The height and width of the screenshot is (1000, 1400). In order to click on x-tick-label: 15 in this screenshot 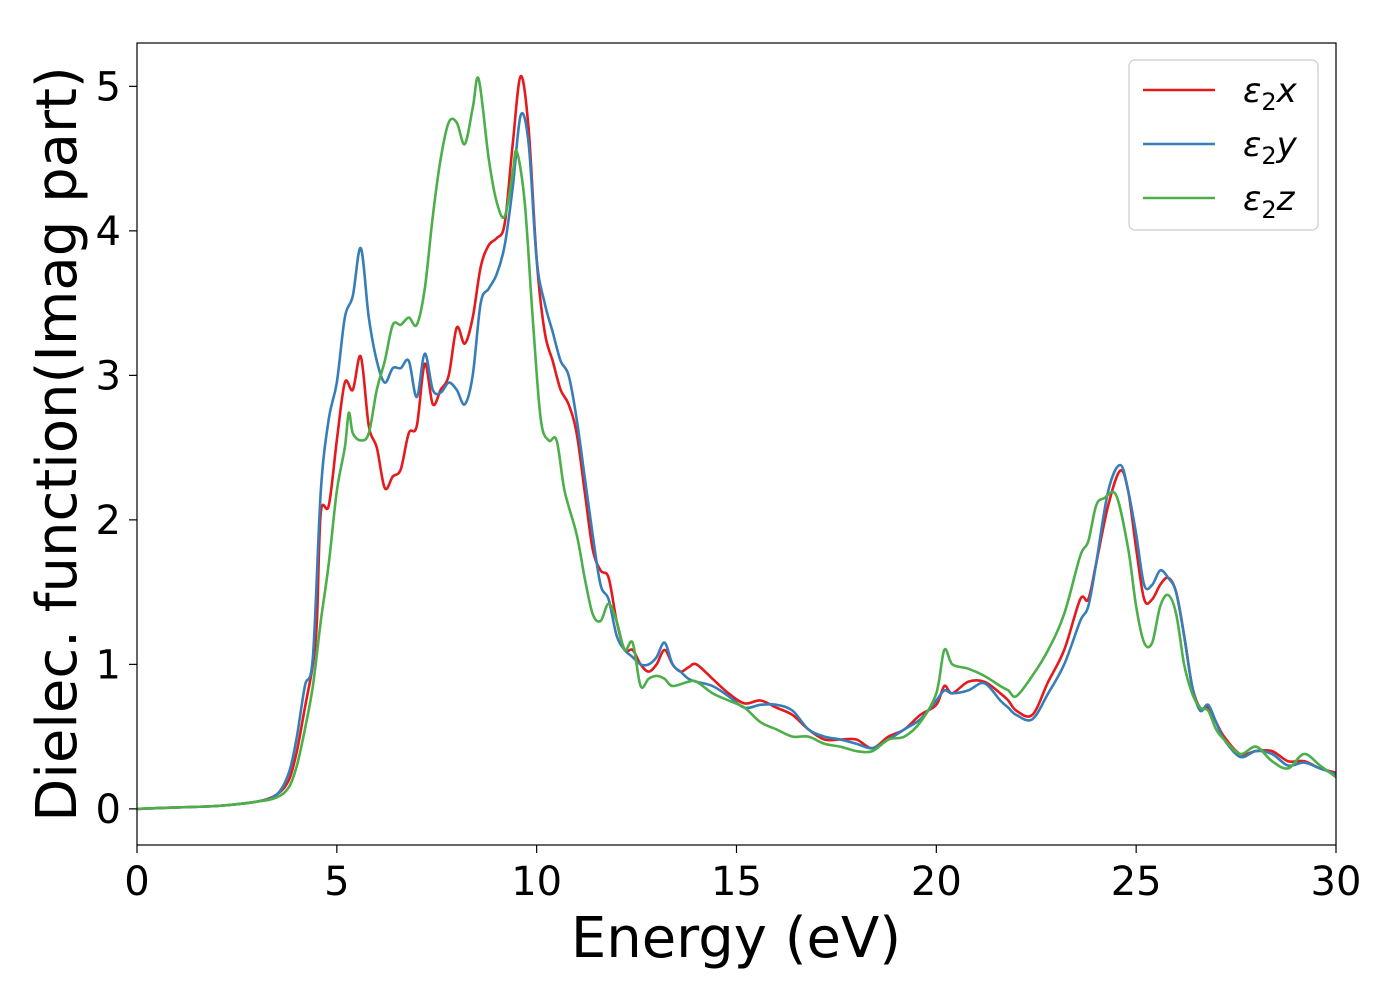, I will do `click(736, 882)`.